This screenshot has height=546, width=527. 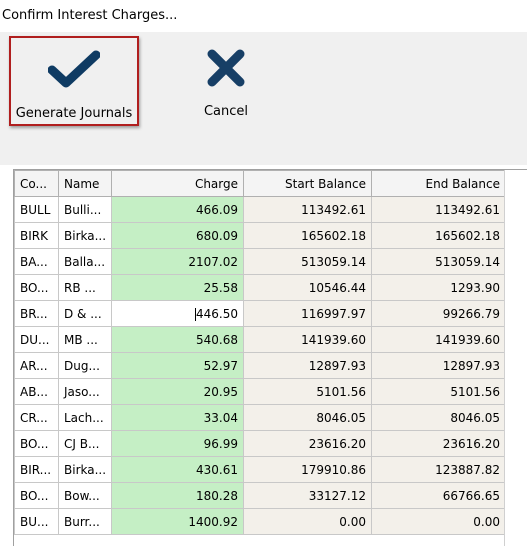 I want to click on column-header-charge: Charge, so click(x=177, y=183).